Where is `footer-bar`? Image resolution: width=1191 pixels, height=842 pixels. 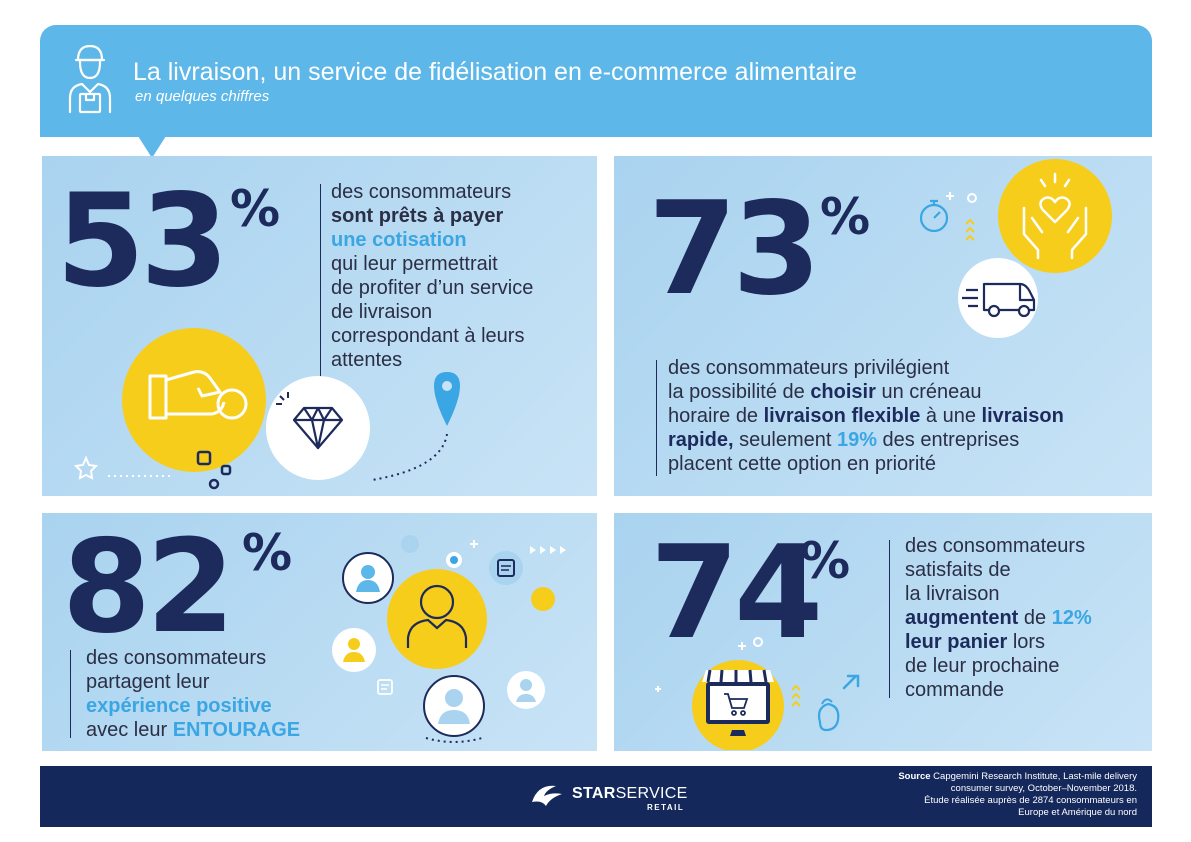 footer-bar is located at coordinates (596, 796).